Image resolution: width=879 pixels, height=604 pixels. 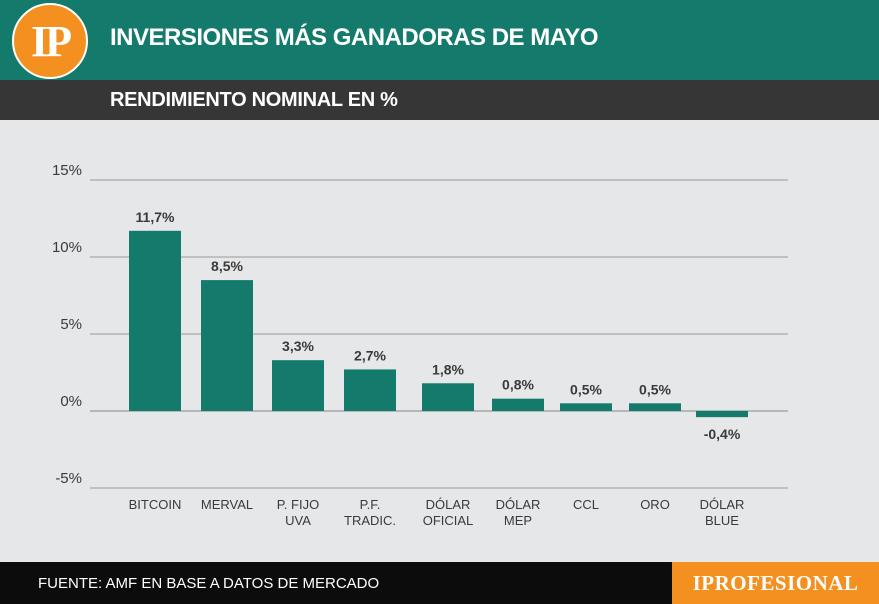 What do you see at coordinates (586, 504) in the screenshot?
I see `x-tick-label: CCL` at bounding box center [586, 504].